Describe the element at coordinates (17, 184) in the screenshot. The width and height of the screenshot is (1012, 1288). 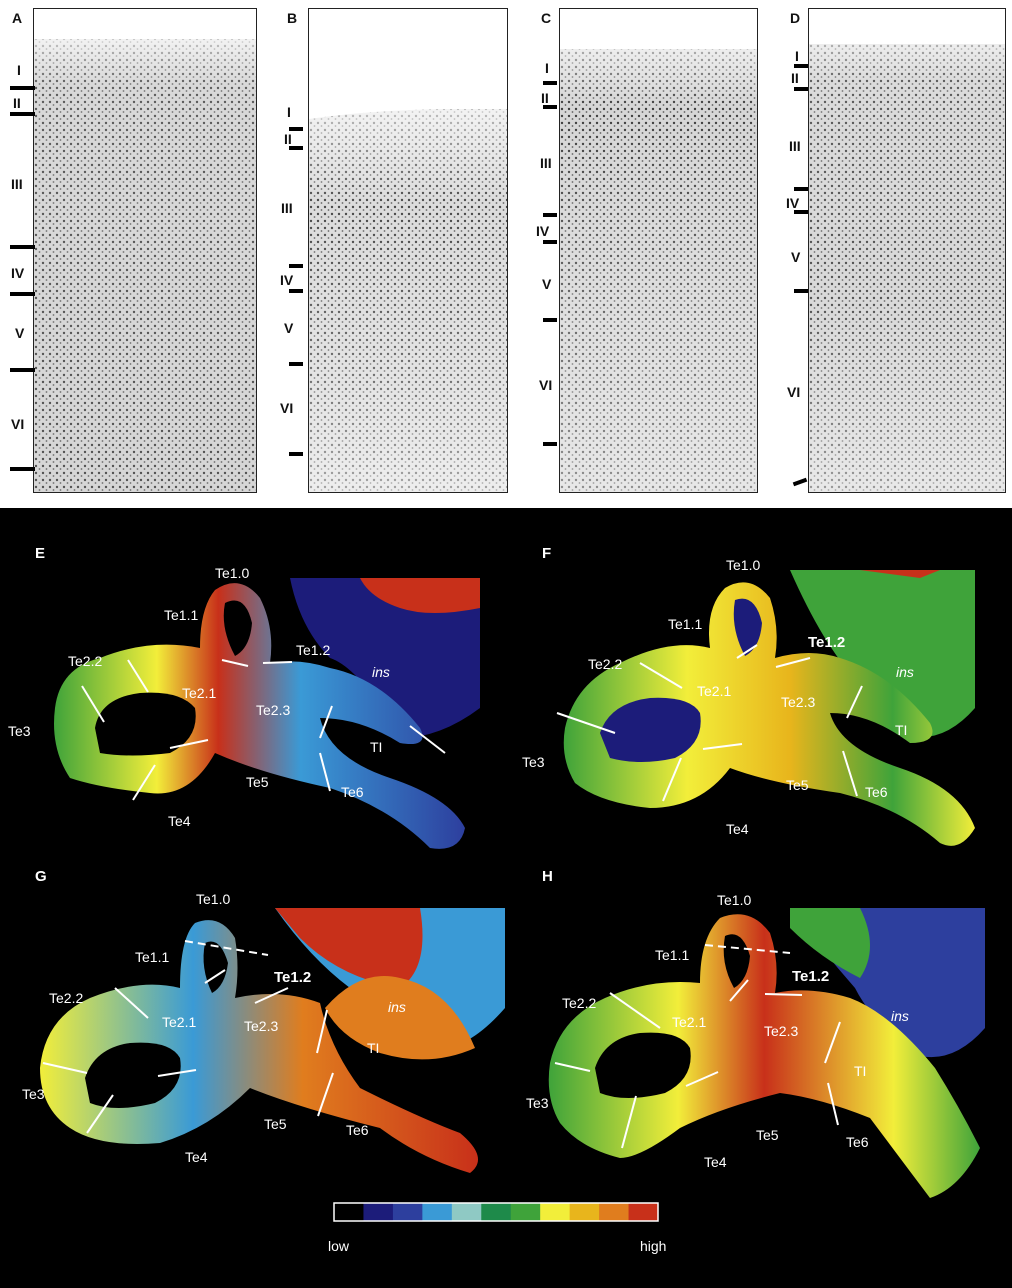
I see `layer-label-a-3: III` at that location.